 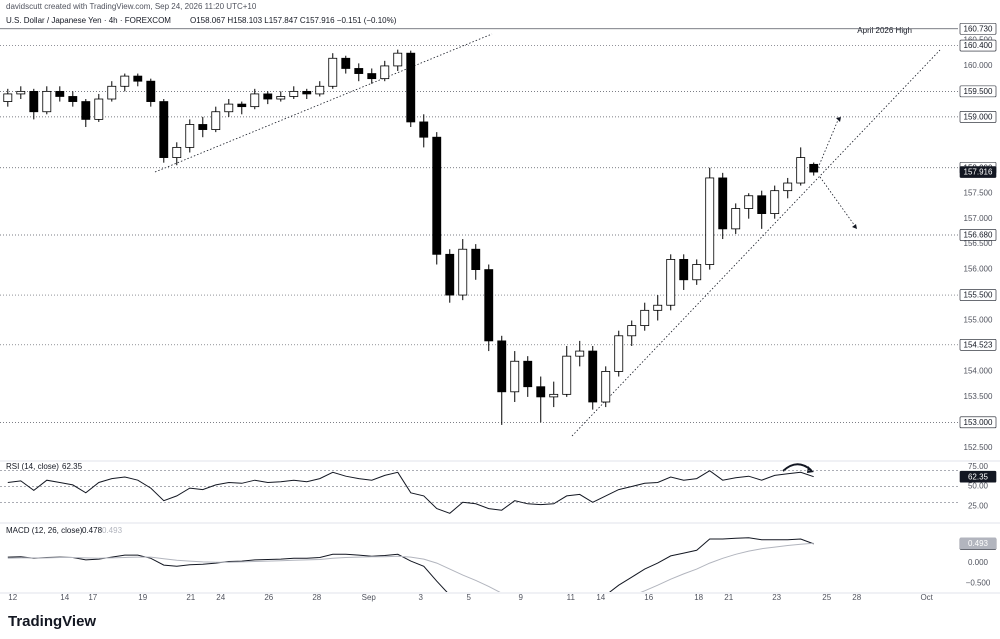 What do you see at coordinates (978, 243) in the screenshot?
I see `y-tick-label: 156.500` at bounding box center [978, 243].